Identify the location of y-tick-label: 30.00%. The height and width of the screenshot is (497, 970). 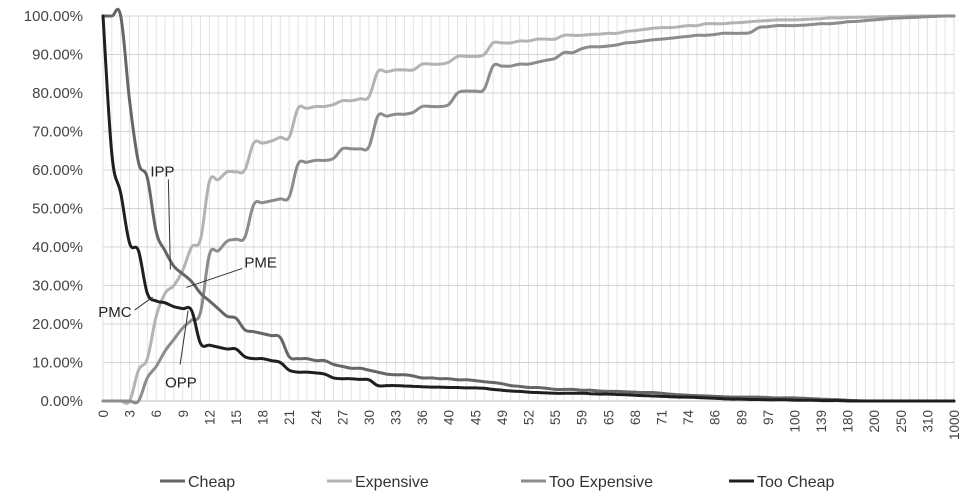
(57, 286).